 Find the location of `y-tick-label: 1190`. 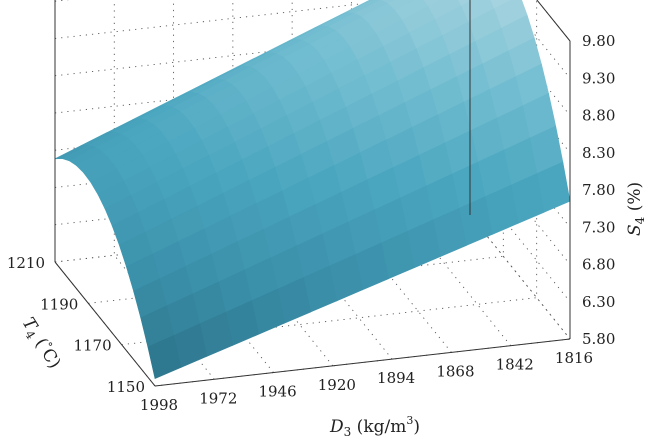

y-tick-label: 1190 is located at coordinates (59, 304).